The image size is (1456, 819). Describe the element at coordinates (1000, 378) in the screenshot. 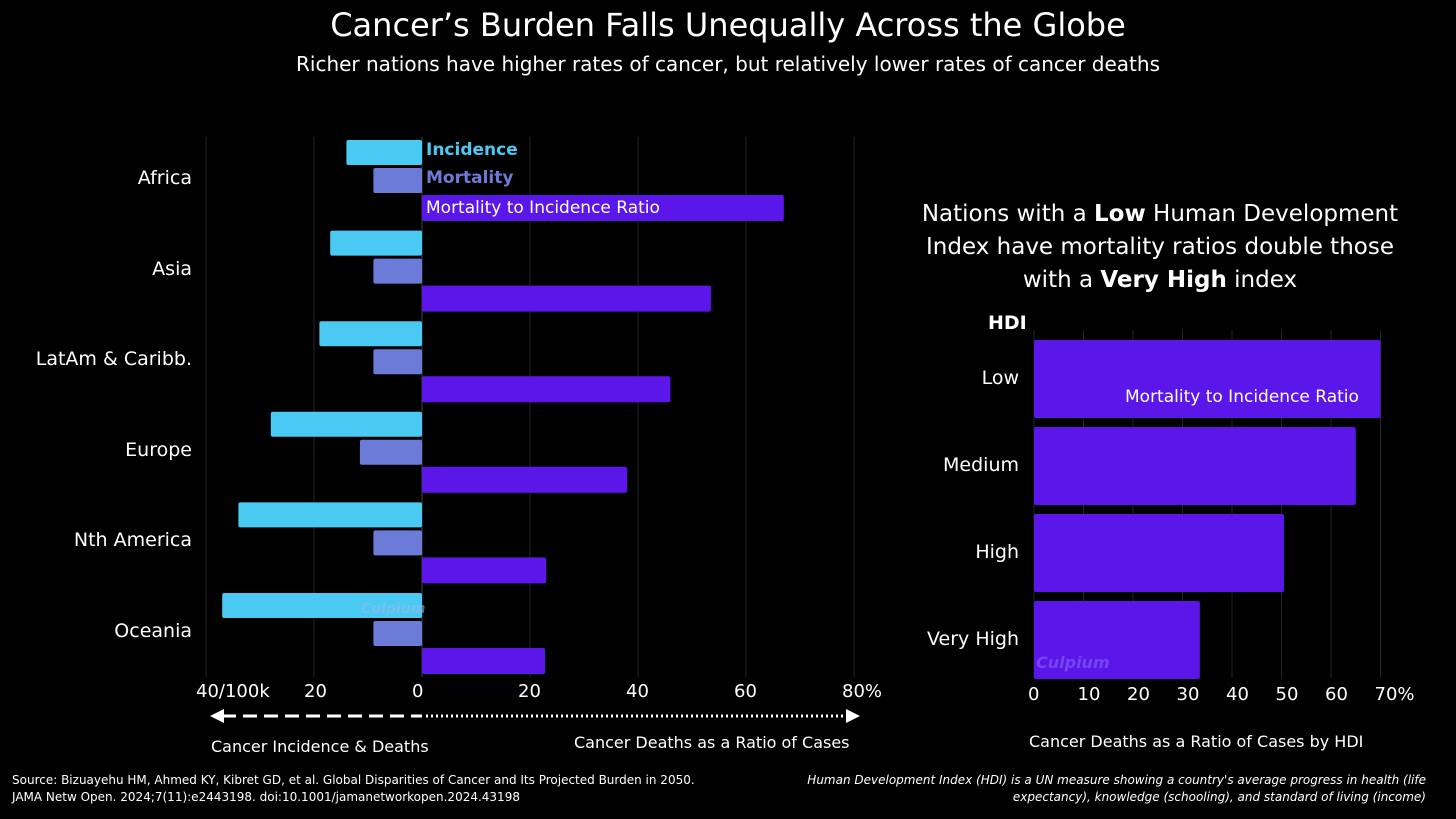

I see `hdi-category-label: Low` at that location.